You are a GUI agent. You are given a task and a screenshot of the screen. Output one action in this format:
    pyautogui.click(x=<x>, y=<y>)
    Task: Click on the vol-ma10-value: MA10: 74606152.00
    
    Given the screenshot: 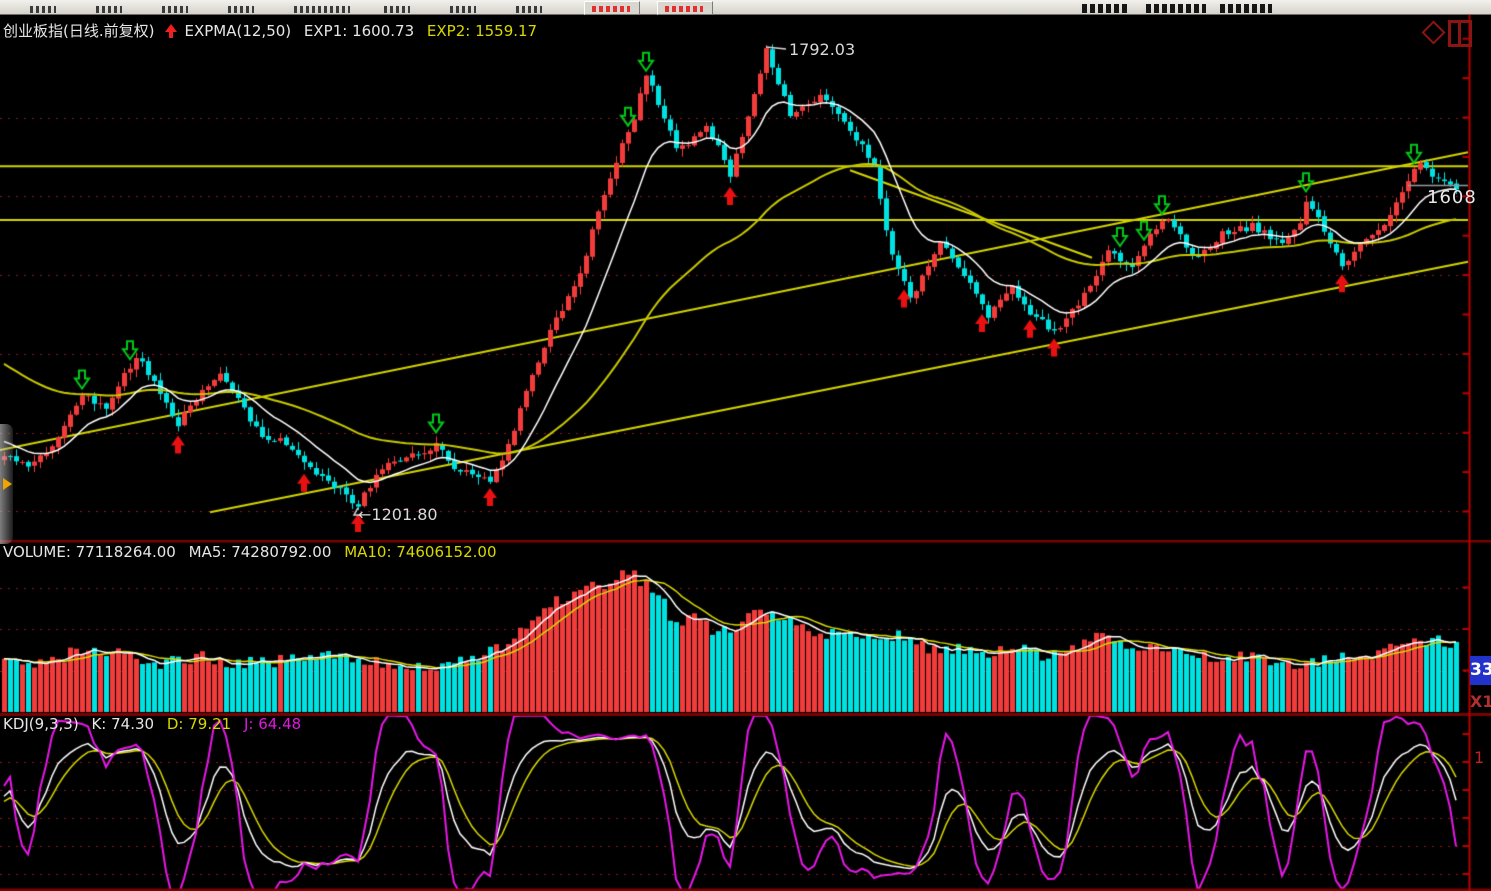 What is the action you would take?
    pyautogui.click(x=420, y=552)
    